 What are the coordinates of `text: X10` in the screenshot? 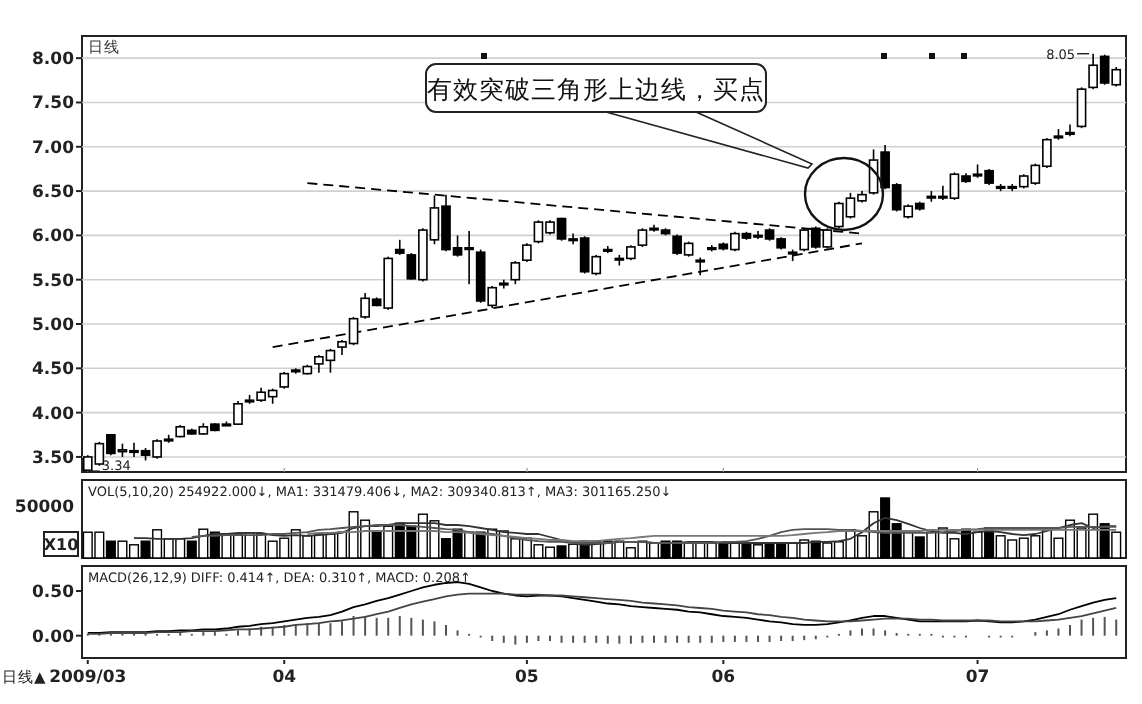 It's located at (61, 545).